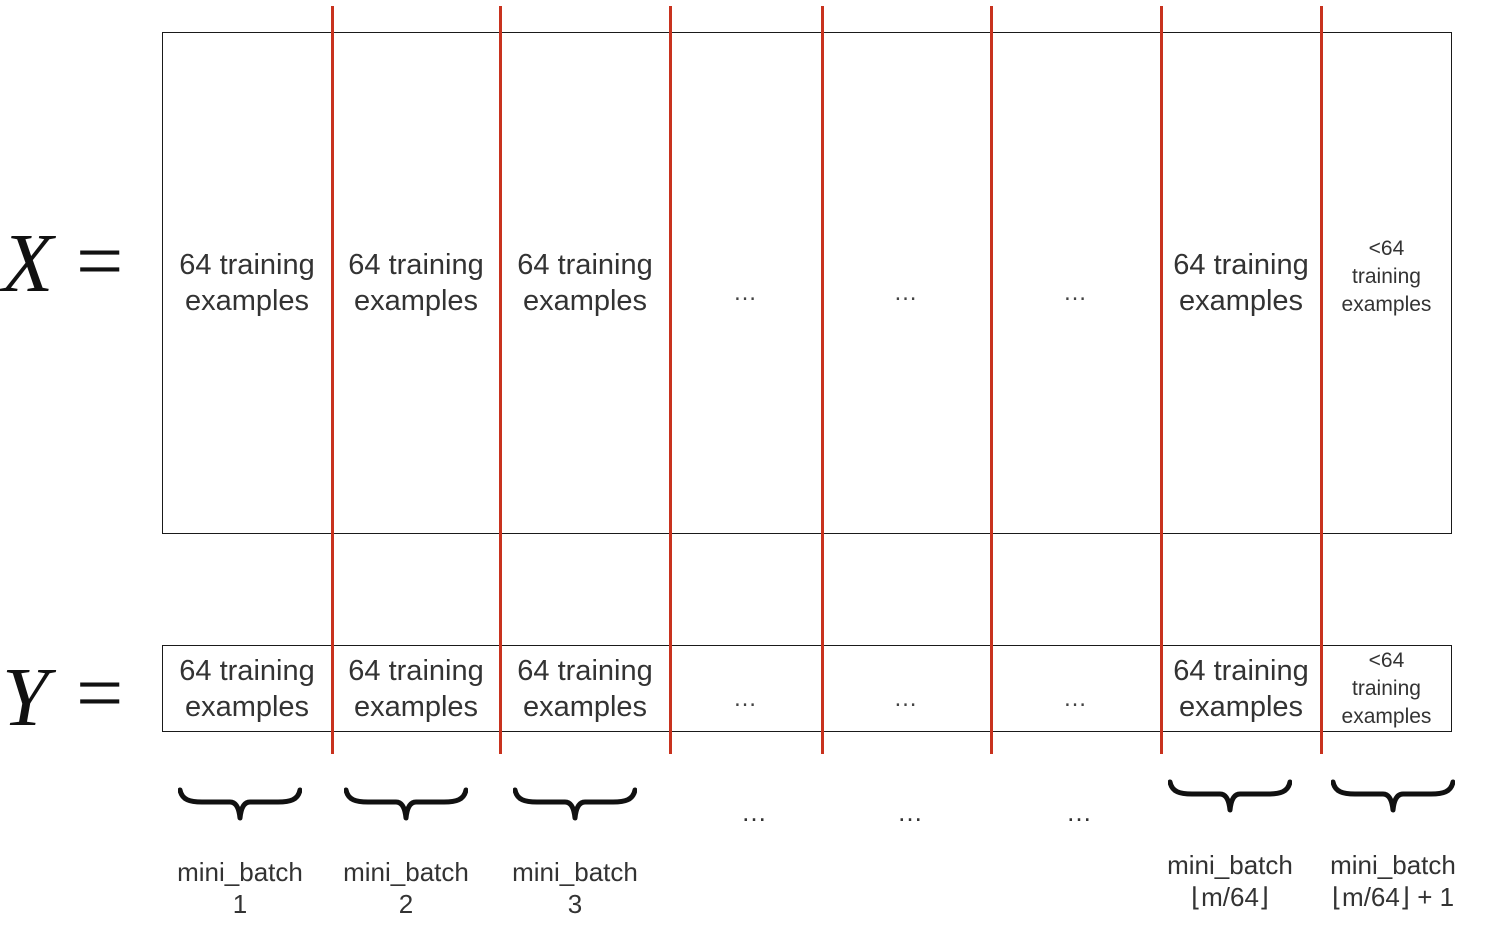  What do you see at coordinates (1386, 276) in the screenshot?
I see `x-row-cell: <64 training examples` at bounding box center [1386, 276].